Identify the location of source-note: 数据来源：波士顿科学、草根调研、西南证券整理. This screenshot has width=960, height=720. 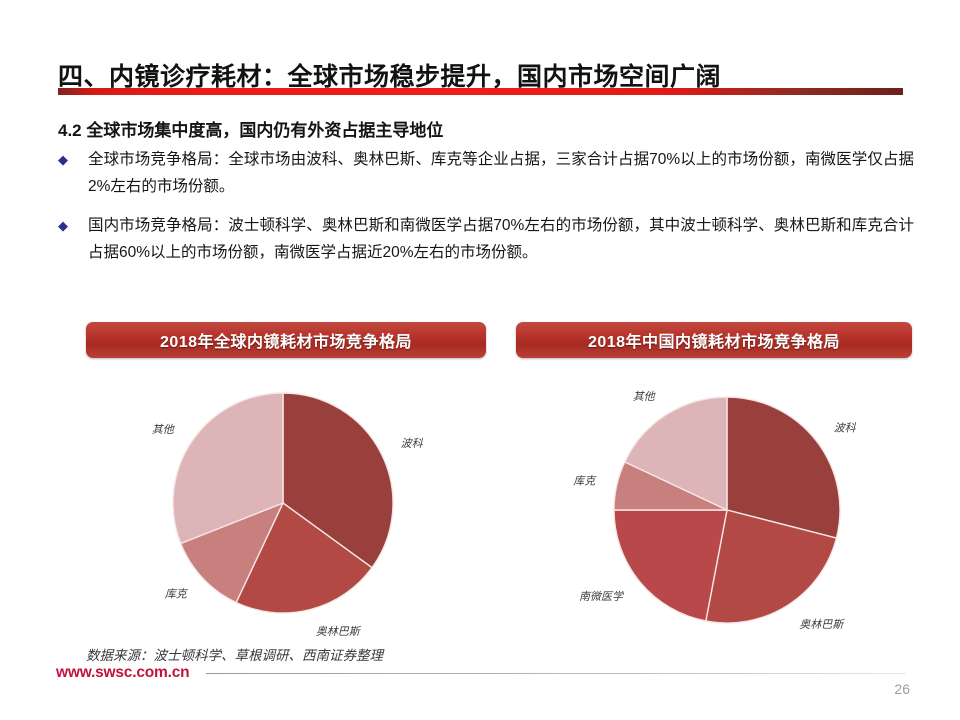
(234, 655).